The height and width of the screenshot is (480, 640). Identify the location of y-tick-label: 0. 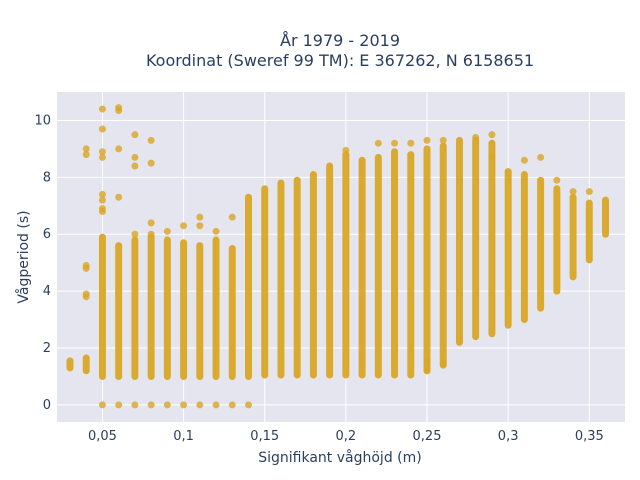
(47, 405).